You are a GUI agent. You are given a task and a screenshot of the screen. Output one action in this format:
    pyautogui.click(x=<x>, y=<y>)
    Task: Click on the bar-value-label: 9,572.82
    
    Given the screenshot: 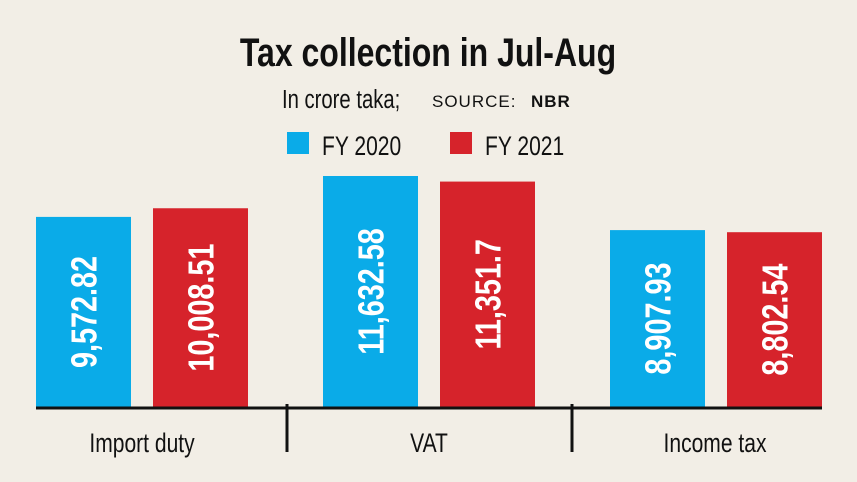 What is the action you would take?
    pyautogui.click(x=83, y=312)
    